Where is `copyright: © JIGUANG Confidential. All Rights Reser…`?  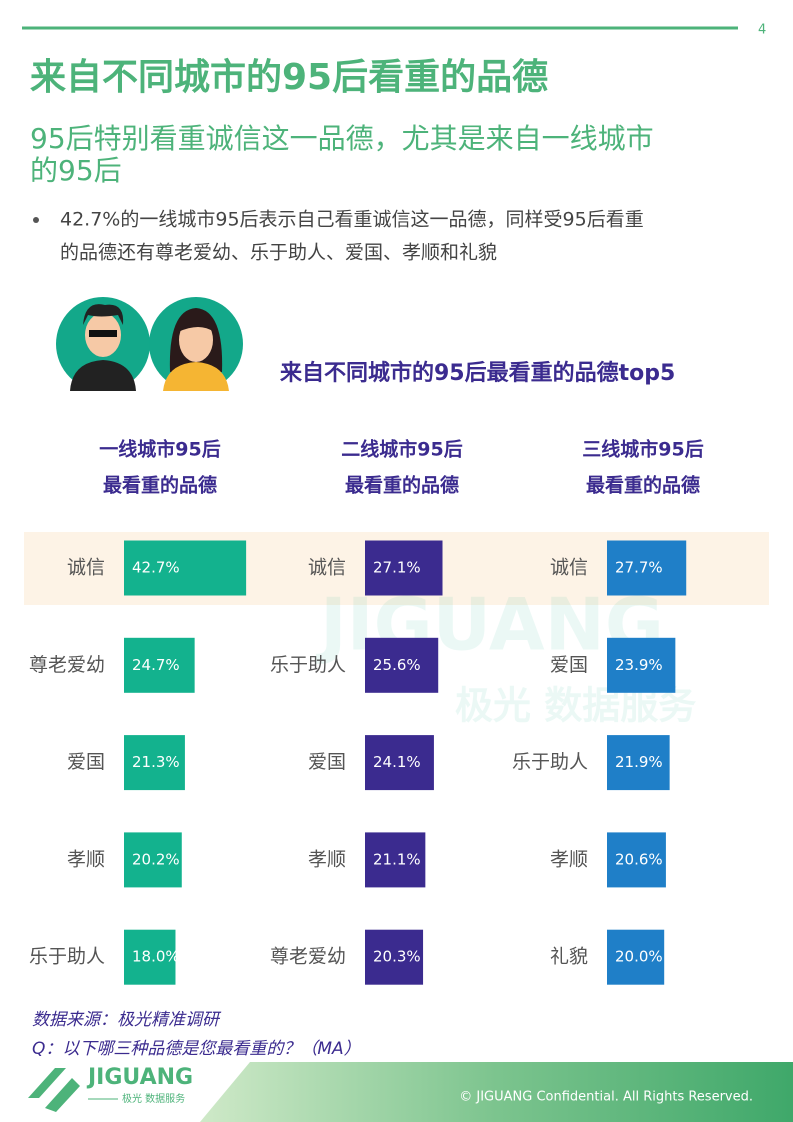 copyright: © JIGUANG Confidential. All Rights Reser… is located at coordinates (606, 1097).